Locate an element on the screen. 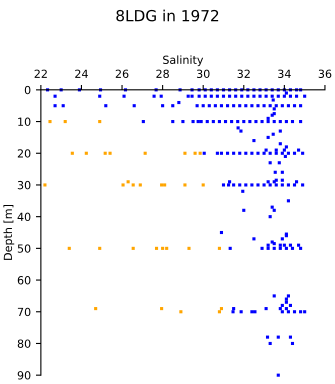  y-tick-label: 70 is located at coordinates (24, 312).